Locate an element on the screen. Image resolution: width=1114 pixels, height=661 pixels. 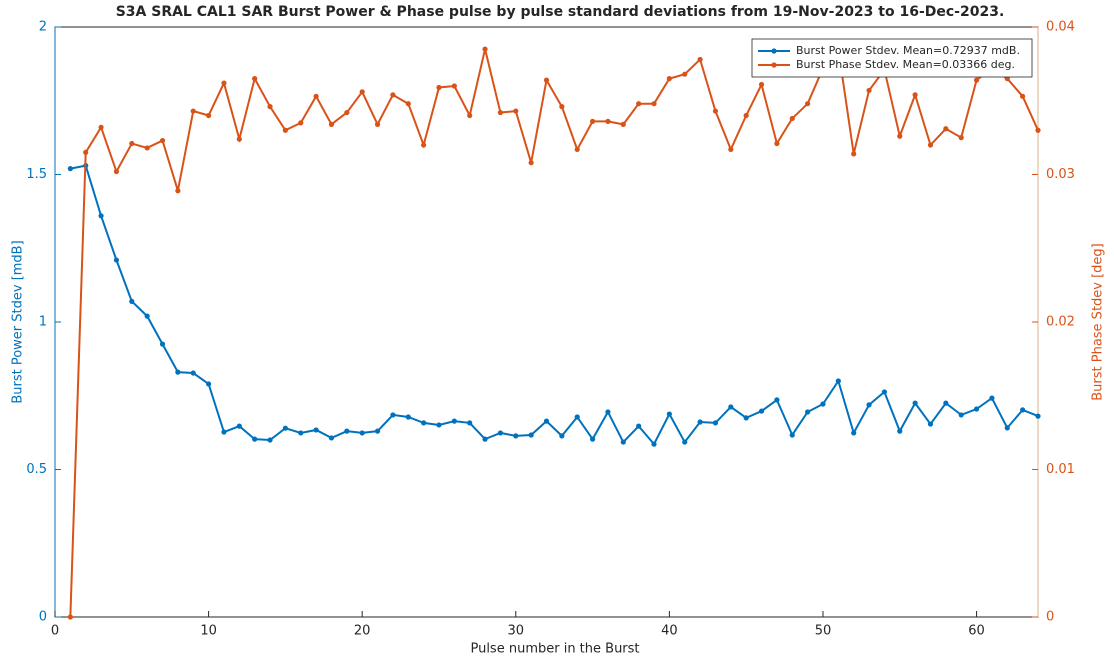
y2-tick-label: 0.03 is located at coordinates (1060, 174).